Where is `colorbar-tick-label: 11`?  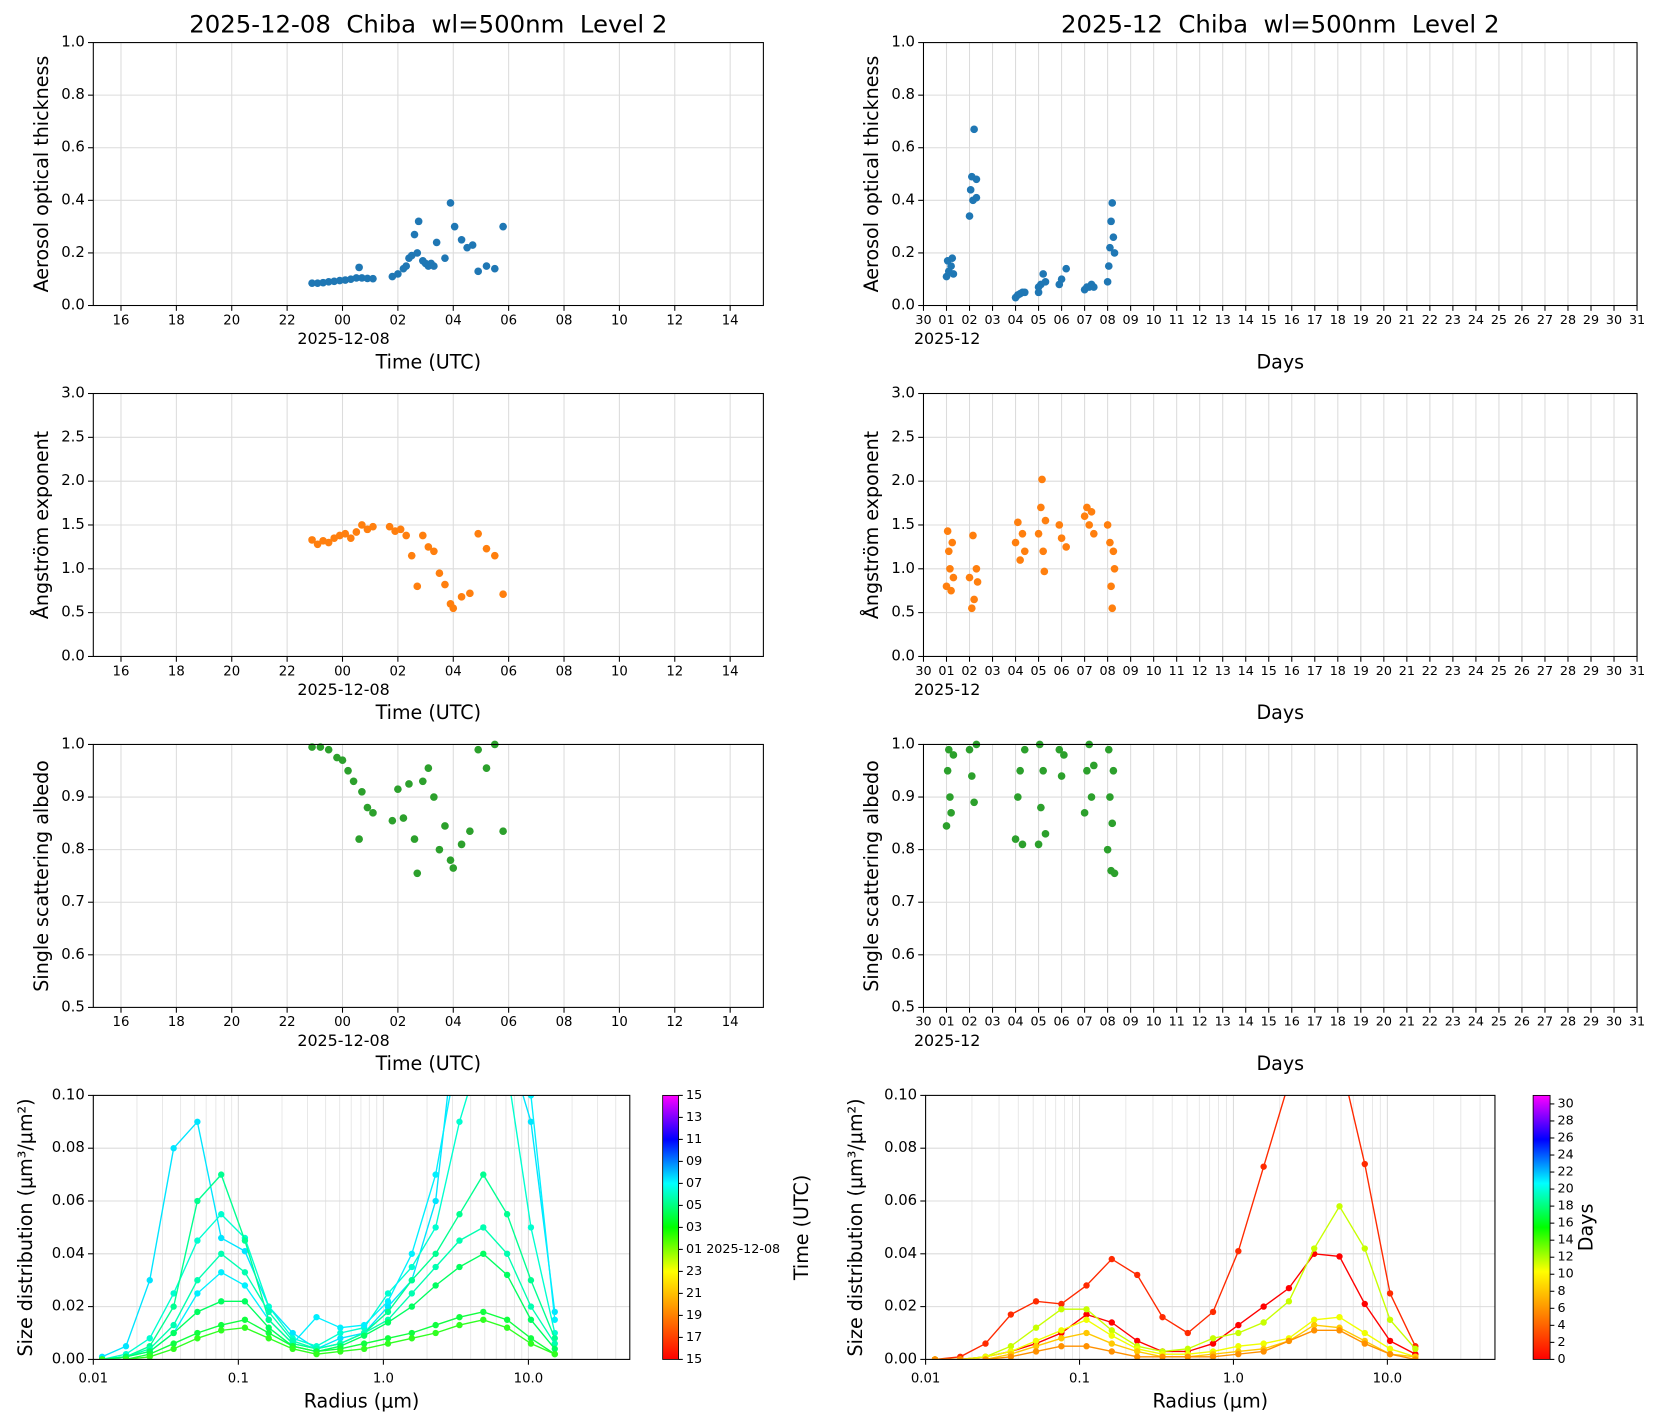 colorbar-tick-label: 11 is located at coordinates (694, 1138).